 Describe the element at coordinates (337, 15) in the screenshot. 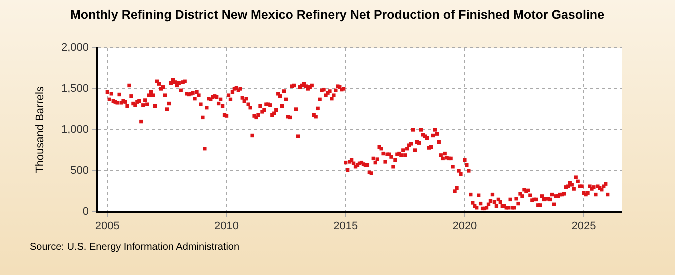

I see `chart-title: Monthly Refining District New Mexico Refinery Net Production of Finished Motor Gasoline` at that location.